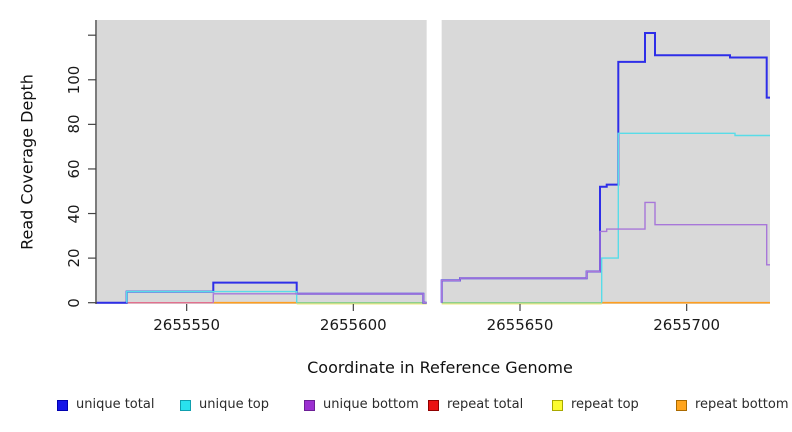  What do you see at coordinates (681, 405) in the screenshot?
I see `repeat-bottom-swatch-icon` at bounding box center [681, 405].